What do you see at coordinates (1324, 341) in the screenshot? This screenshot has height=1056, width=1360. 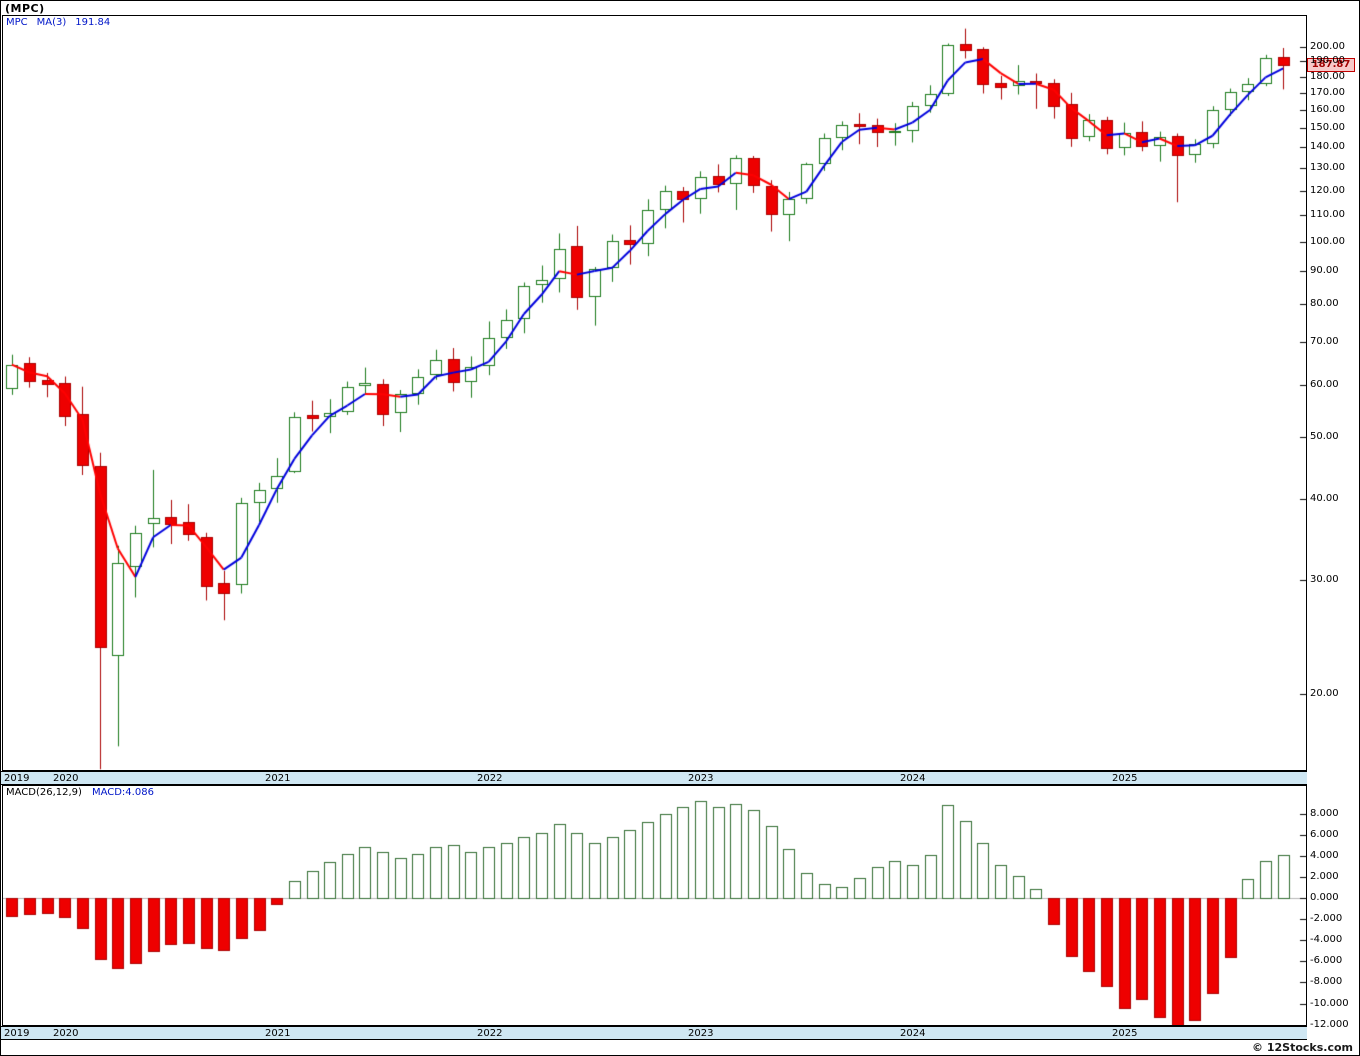 I see `price-axis-tick: 70.00` at bounding box center [1324, 341].